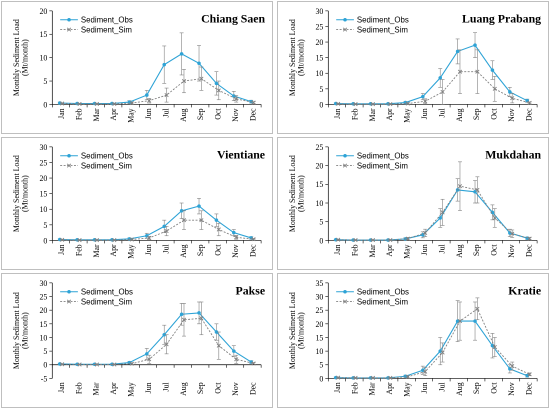 Image resolution: width=550 pixels, height=409 pixels. What do you see at coordinates (158, 230) in the screenshot?
I see `series-line-sediment-sim` at bounding box center [158, 230].